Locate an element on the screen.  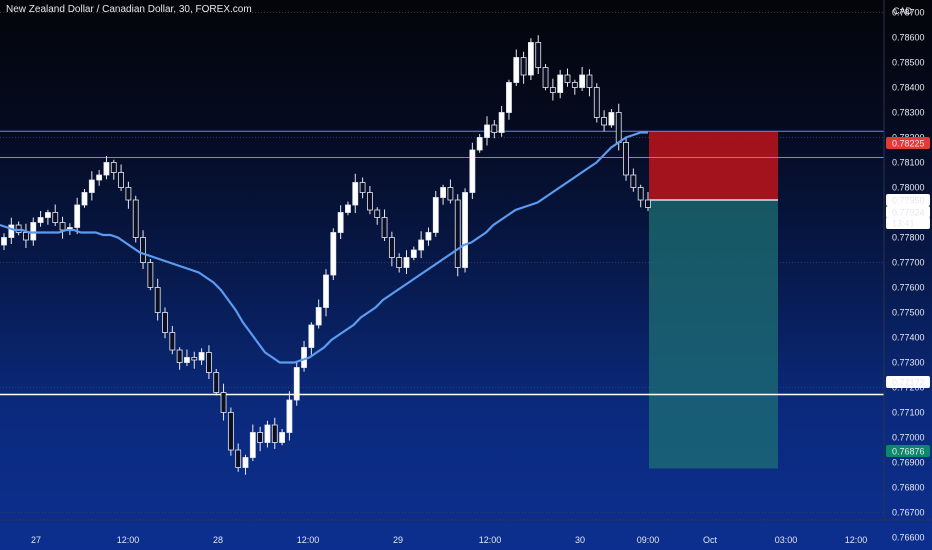
price-tick-label: 0.76900 is located at coordinates (908, 463).